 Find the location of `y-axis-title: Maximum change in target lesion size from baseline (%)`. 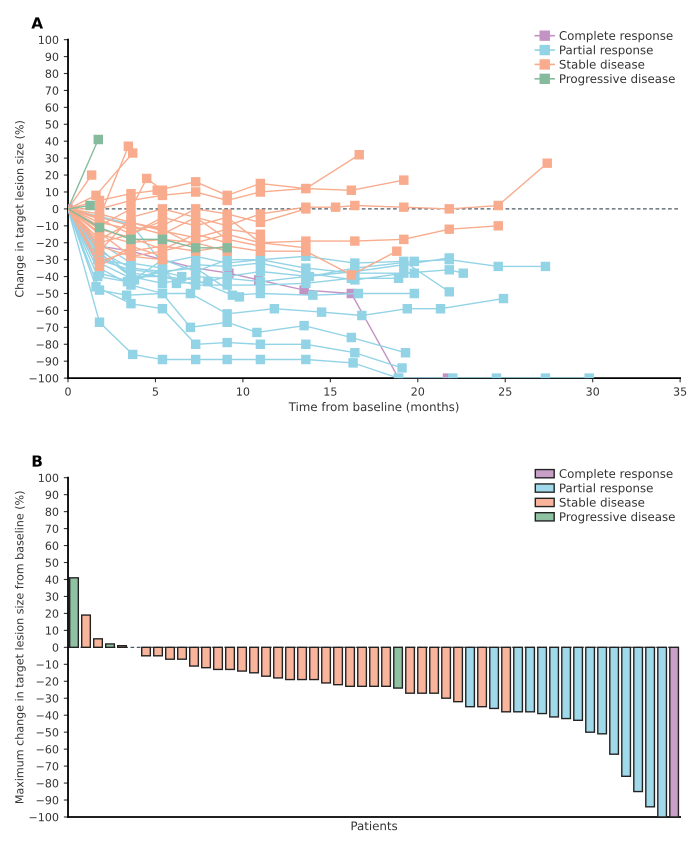

y-axis-title: Maximum change in target lesion size from baseline (%) is located at coordinates (20, 647).